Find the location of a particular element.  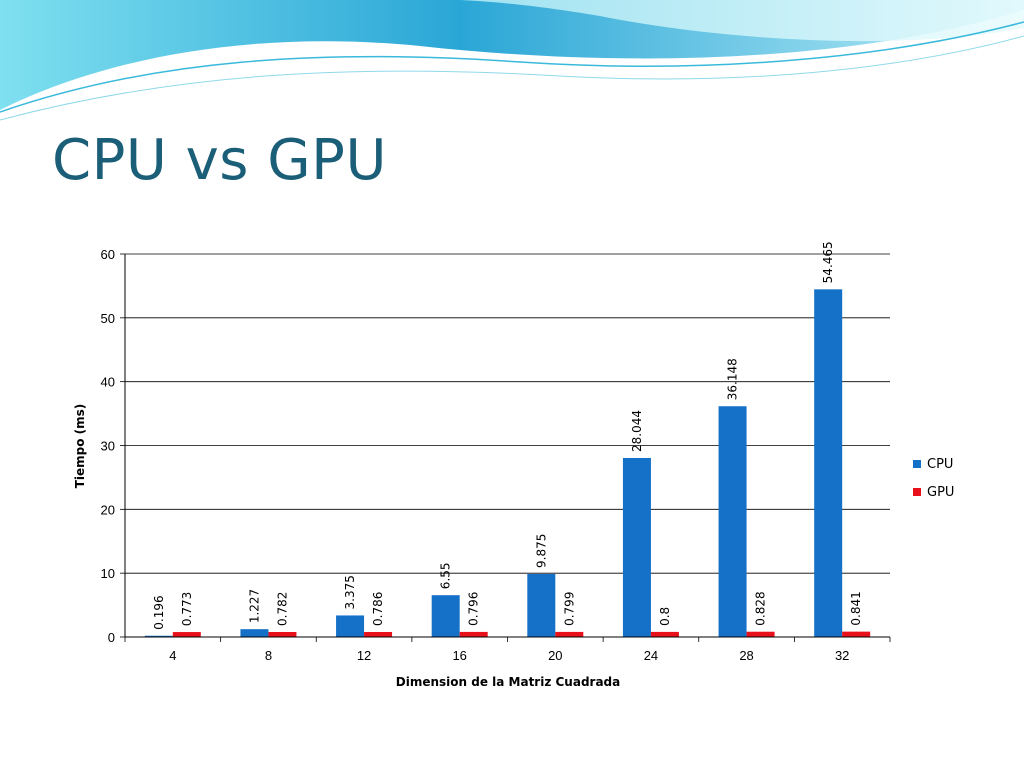

x-tick-label-28: 28 is located at coordinates (746, 655).